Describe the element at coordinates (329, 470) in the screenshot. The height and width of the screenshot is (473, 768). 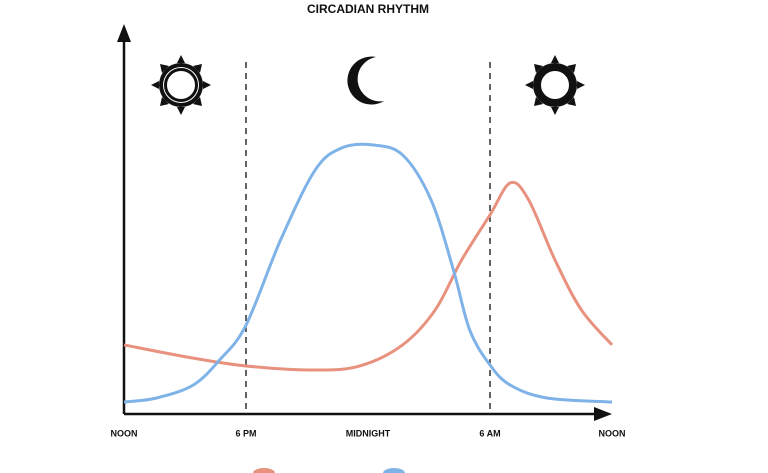
I see `legend-fragment` at that location.